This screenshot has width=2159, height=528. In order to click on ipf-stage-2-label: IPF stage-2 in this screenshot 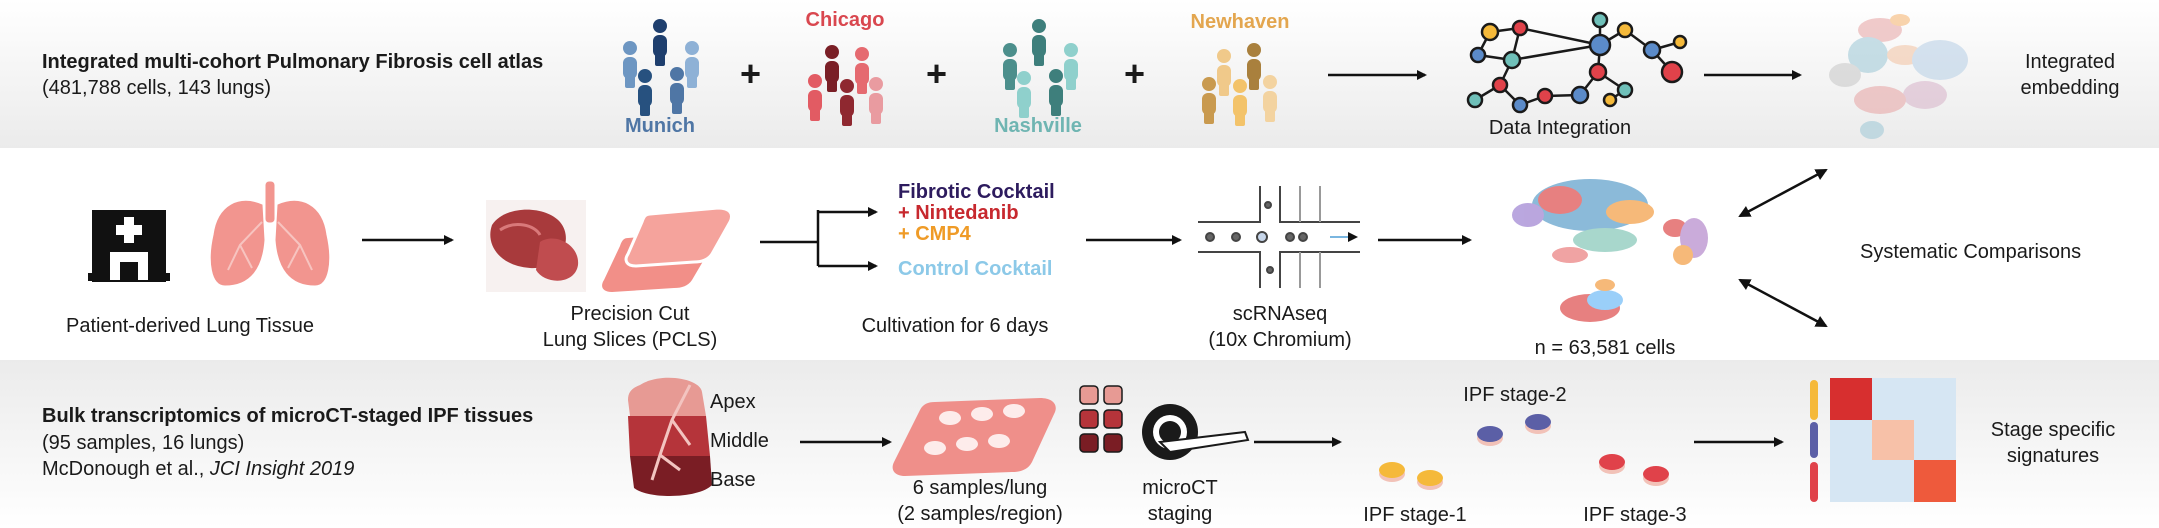, I will do `click(1515, 395)`.